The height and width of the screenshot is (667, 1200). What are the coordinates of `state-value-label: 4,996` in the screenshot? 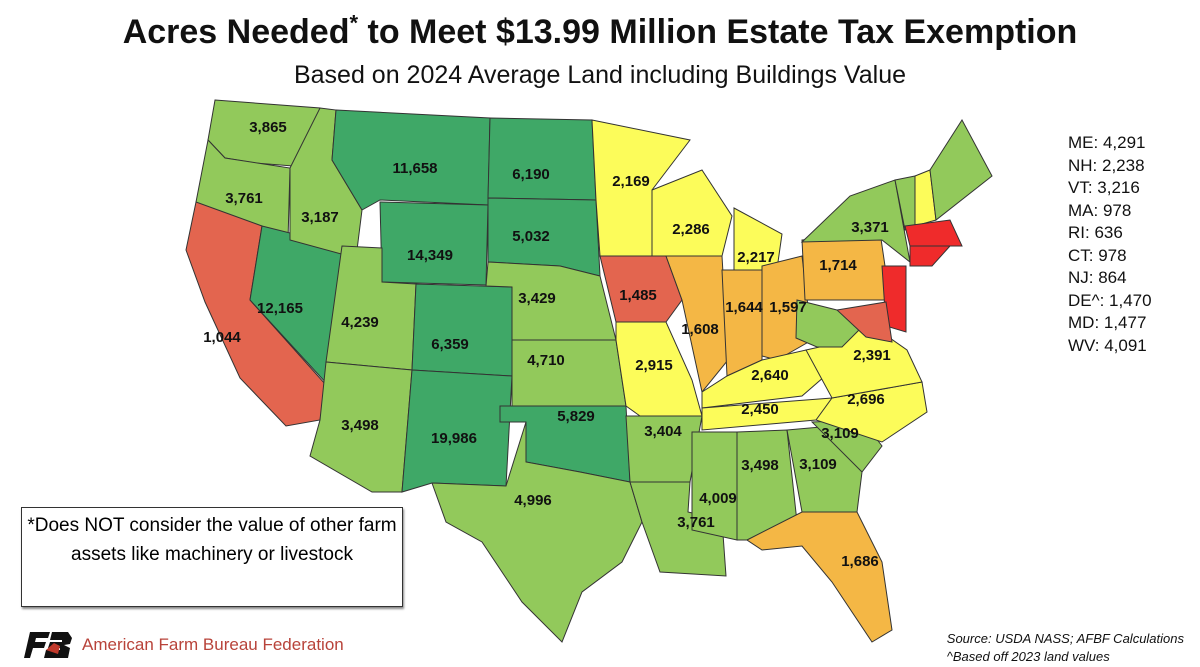 It's located at (533, 500).